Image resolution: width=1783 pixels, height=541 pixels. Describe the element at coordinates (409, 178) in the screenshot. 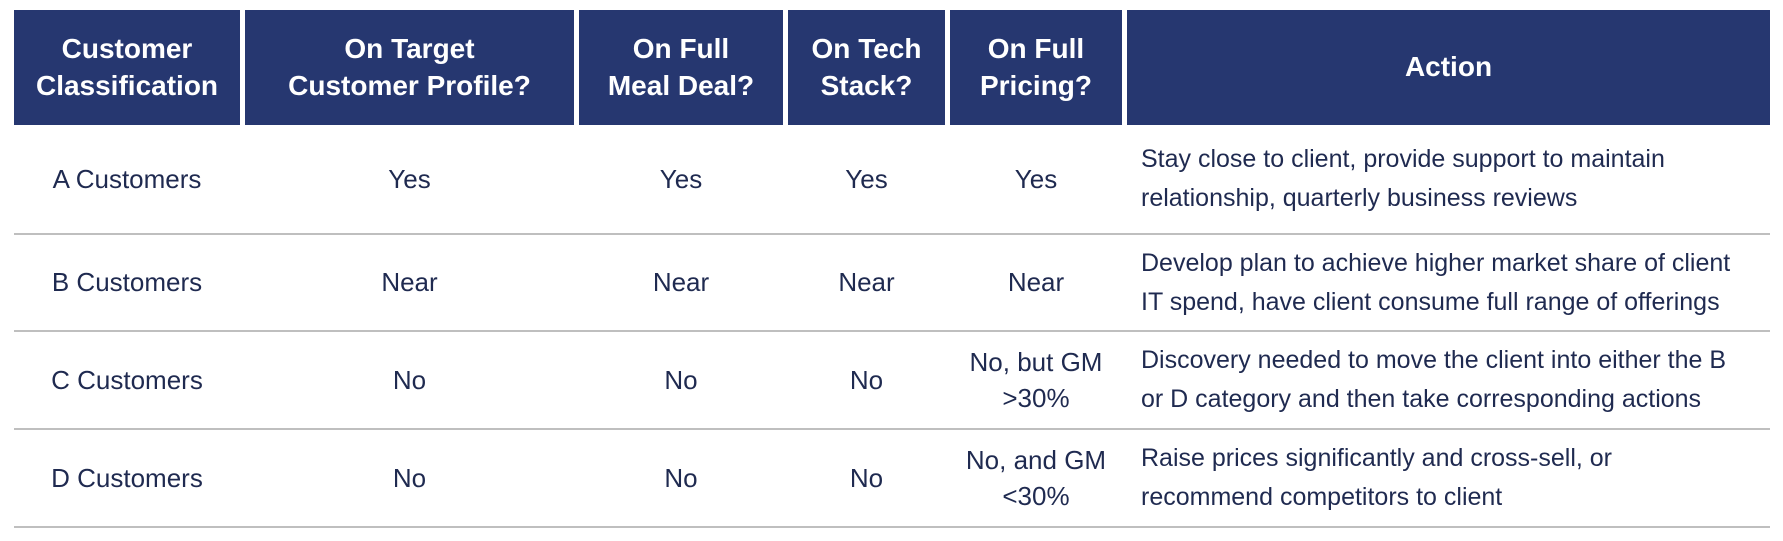

I see `cell-on-target-customer-profile: Yes` at that location.